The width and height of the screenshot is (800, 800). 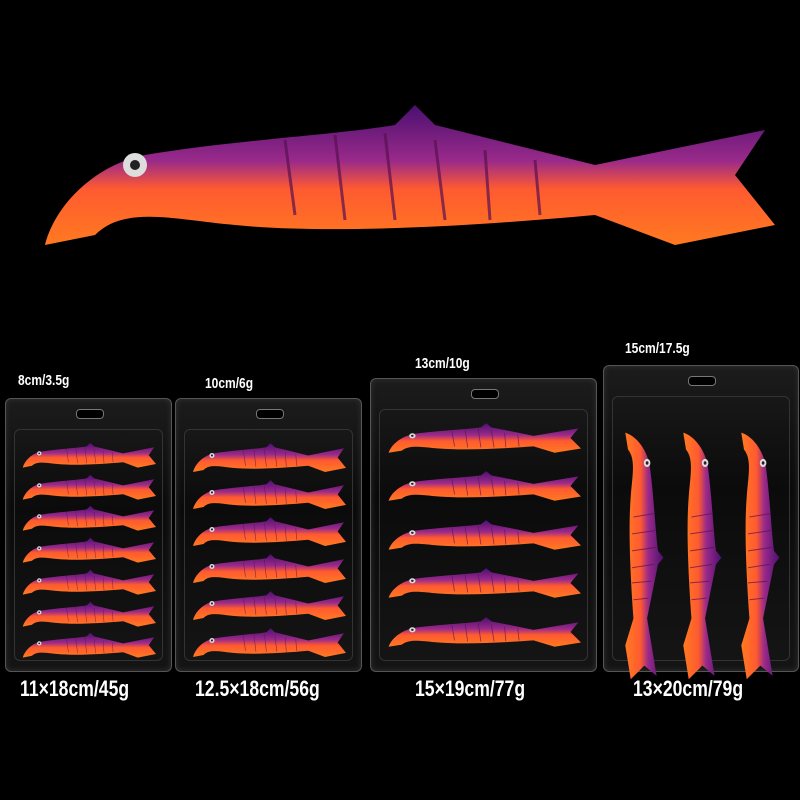 What do you see at coordinates (229, 383) in the screenshot?
I see `lure-size-label: 10cm/6g` at bounding box center [229, 383].